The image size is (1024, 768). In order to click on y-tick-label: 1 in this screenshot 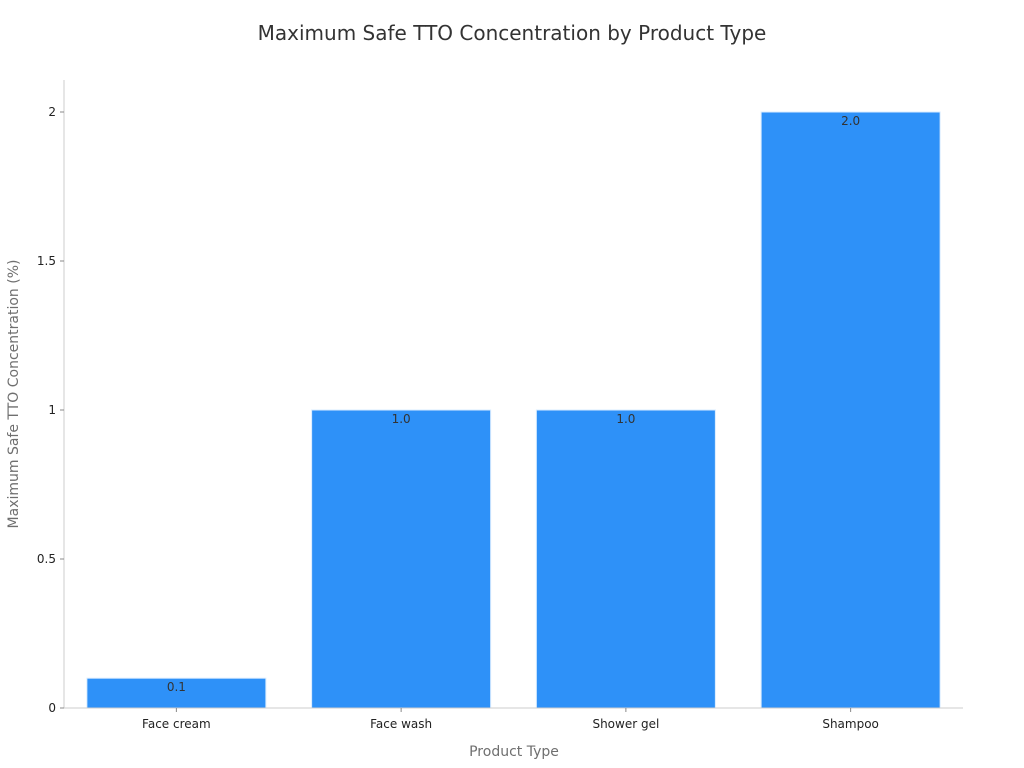, I will do `click(52, 410)`.